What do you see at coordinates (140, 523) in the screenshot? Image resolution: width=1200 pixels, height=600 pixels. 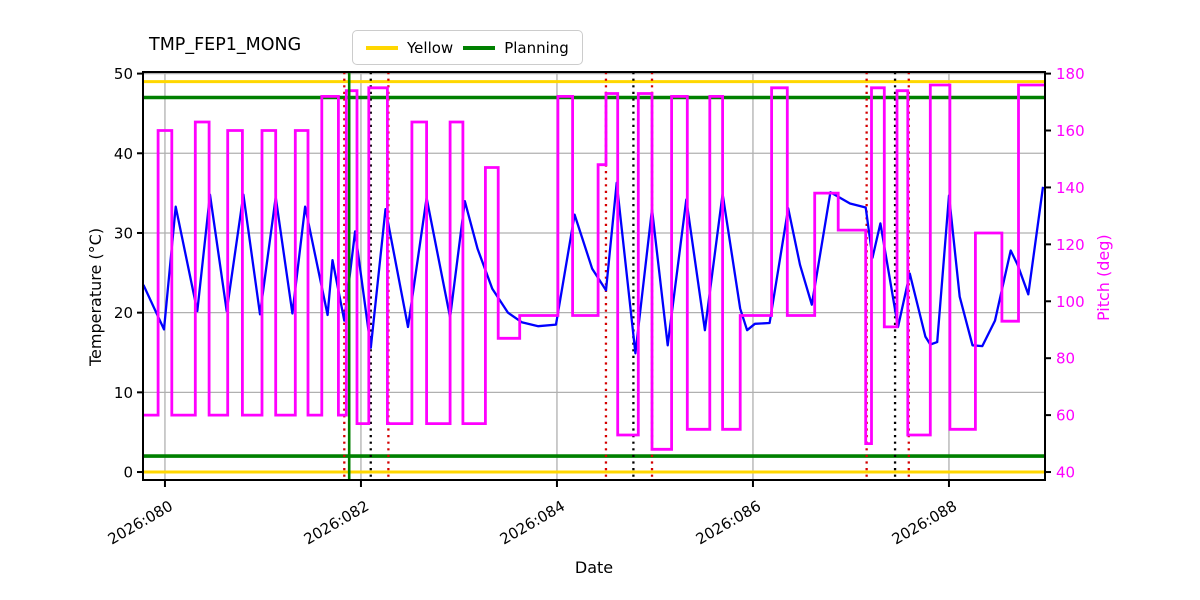 I see `date-tick-label: 2026:080` at bounding box center [140, 523].